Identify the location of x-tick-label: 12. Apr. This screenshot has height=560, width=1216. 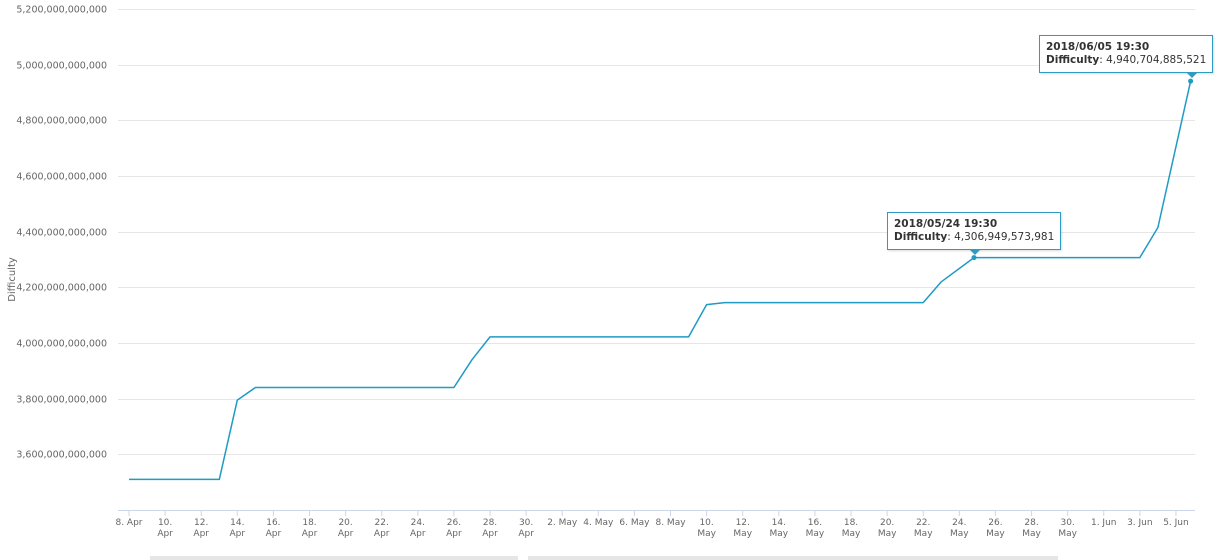
(201, 528).